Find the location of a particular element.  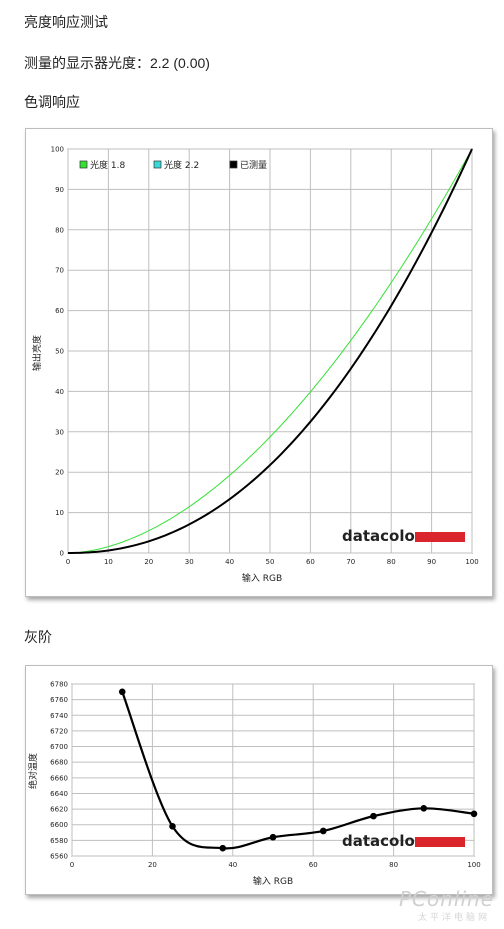

y-tick-label: 50 is located at coordinates (59, 352).